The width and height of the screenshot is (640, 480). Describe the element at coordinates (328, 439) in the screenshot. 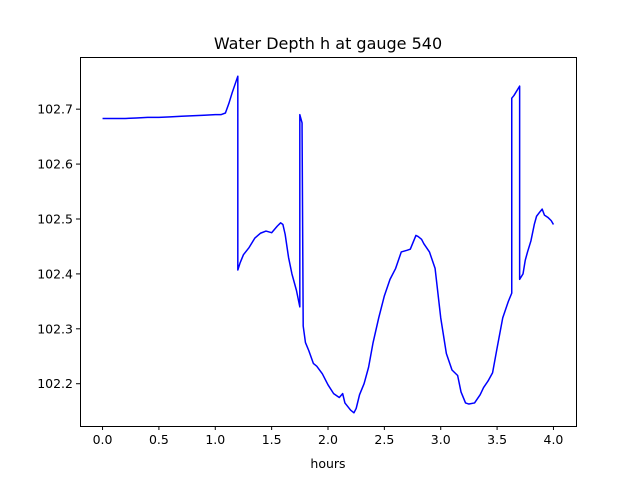

I see `x-tick-label: 2.0` at that location.